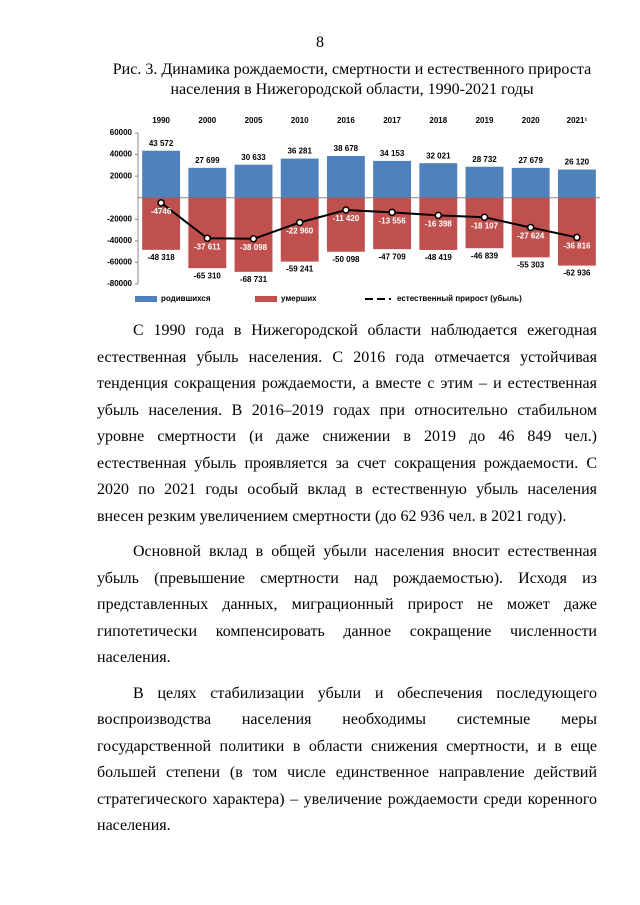 The width and height of the screenshot is (640, 905). Describe the element at coordinates (121, 132) in the screenshot. I see `y-tick-label: 60000` at that location.